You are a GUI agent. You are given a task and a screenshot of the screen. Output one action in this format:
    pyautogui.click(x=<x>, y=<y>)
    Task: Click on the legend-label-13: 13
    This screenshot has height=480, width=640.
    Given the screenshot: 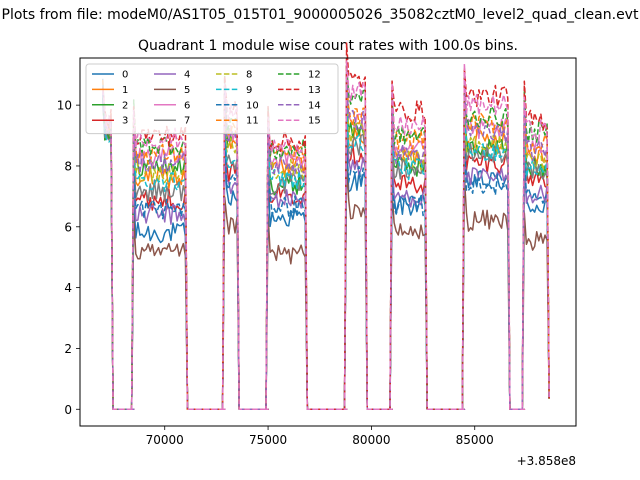 What is the action you would take?
    pyautogui.click(x=314, y=90)
    